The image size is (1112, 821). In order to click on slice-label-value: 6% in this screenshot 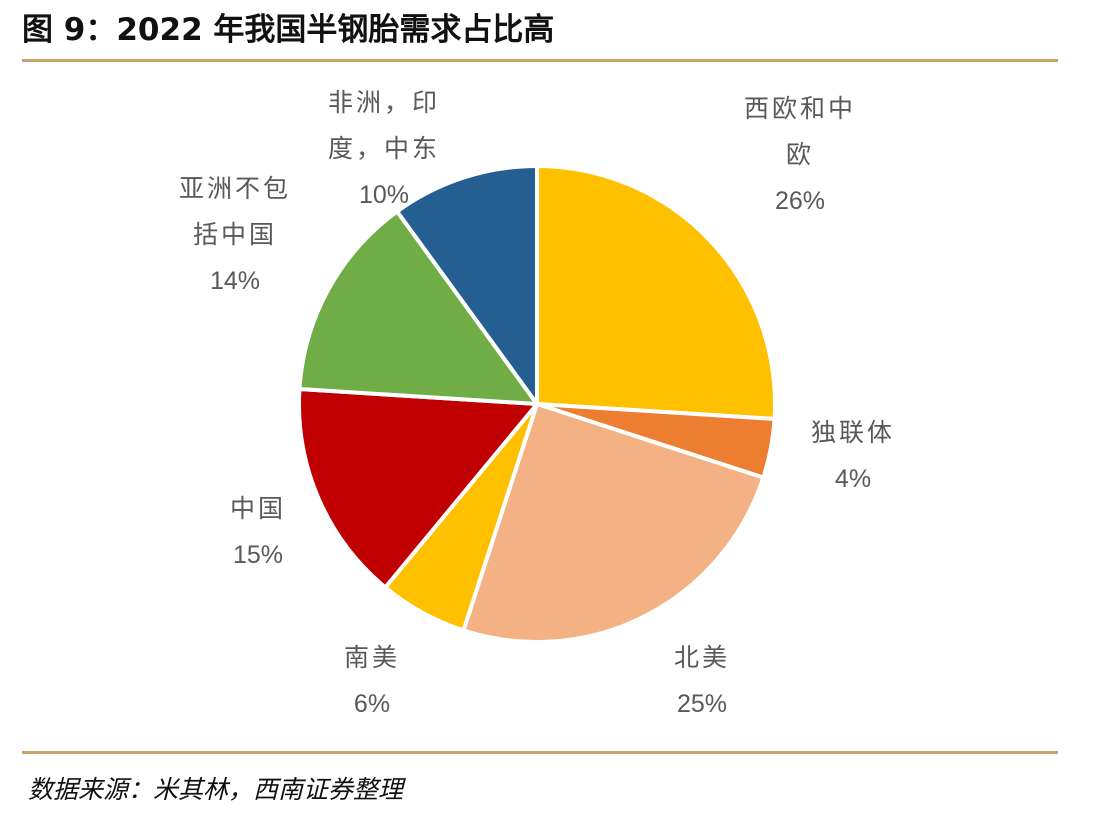, I will do `click(372, 704)`.